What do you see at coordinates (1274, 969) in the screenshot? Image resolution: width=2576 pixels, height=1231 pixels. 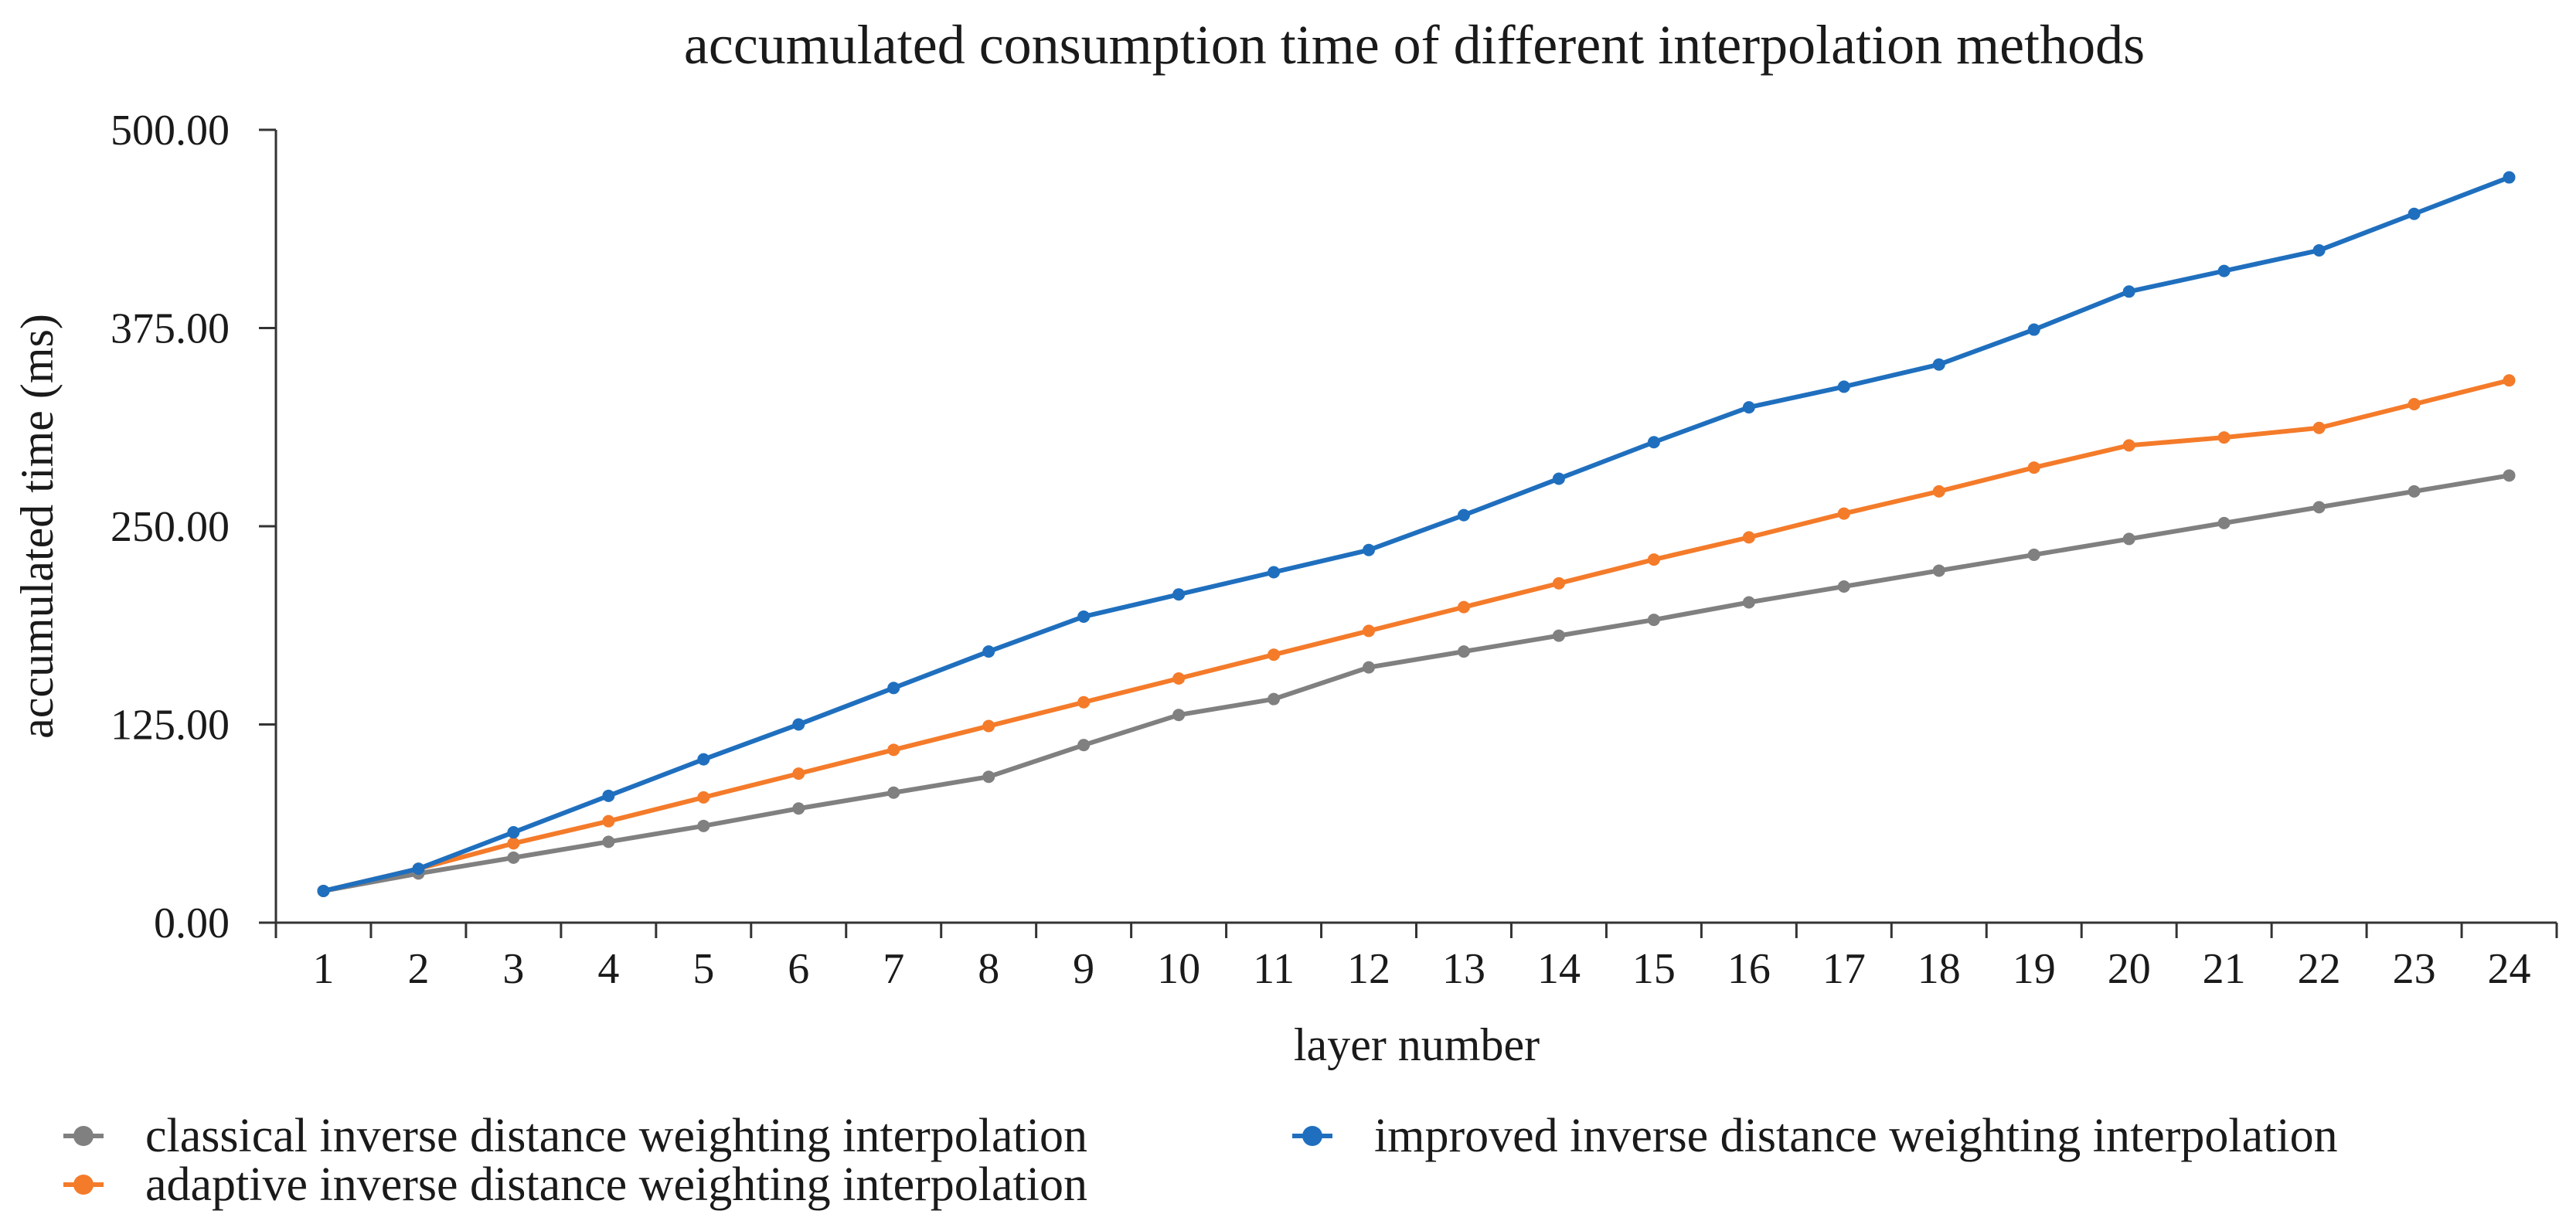 I see `x-tick-label: 11` at bounding box center [1274, 969].